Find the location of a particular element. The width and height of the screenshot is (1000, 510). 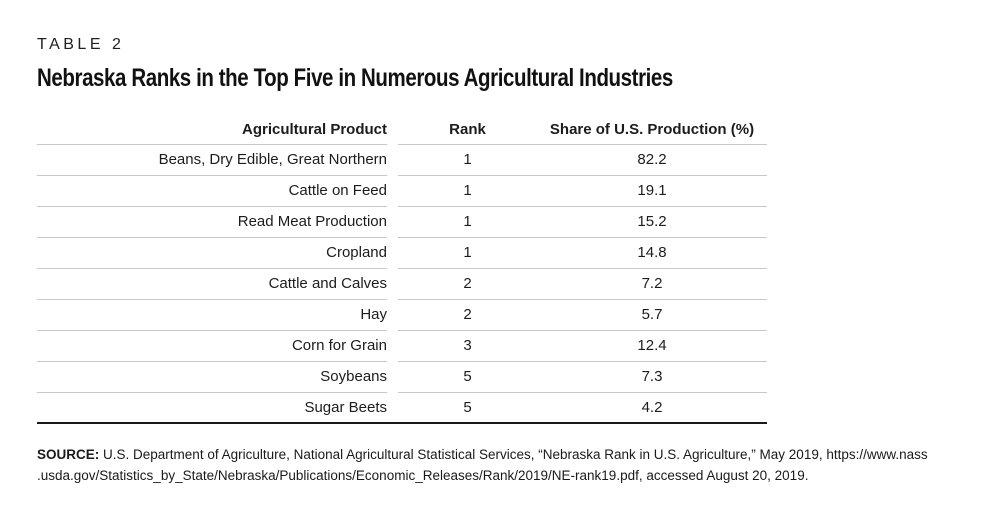

table-number-label: TABLE 2 is located at coordinates (81, 44).